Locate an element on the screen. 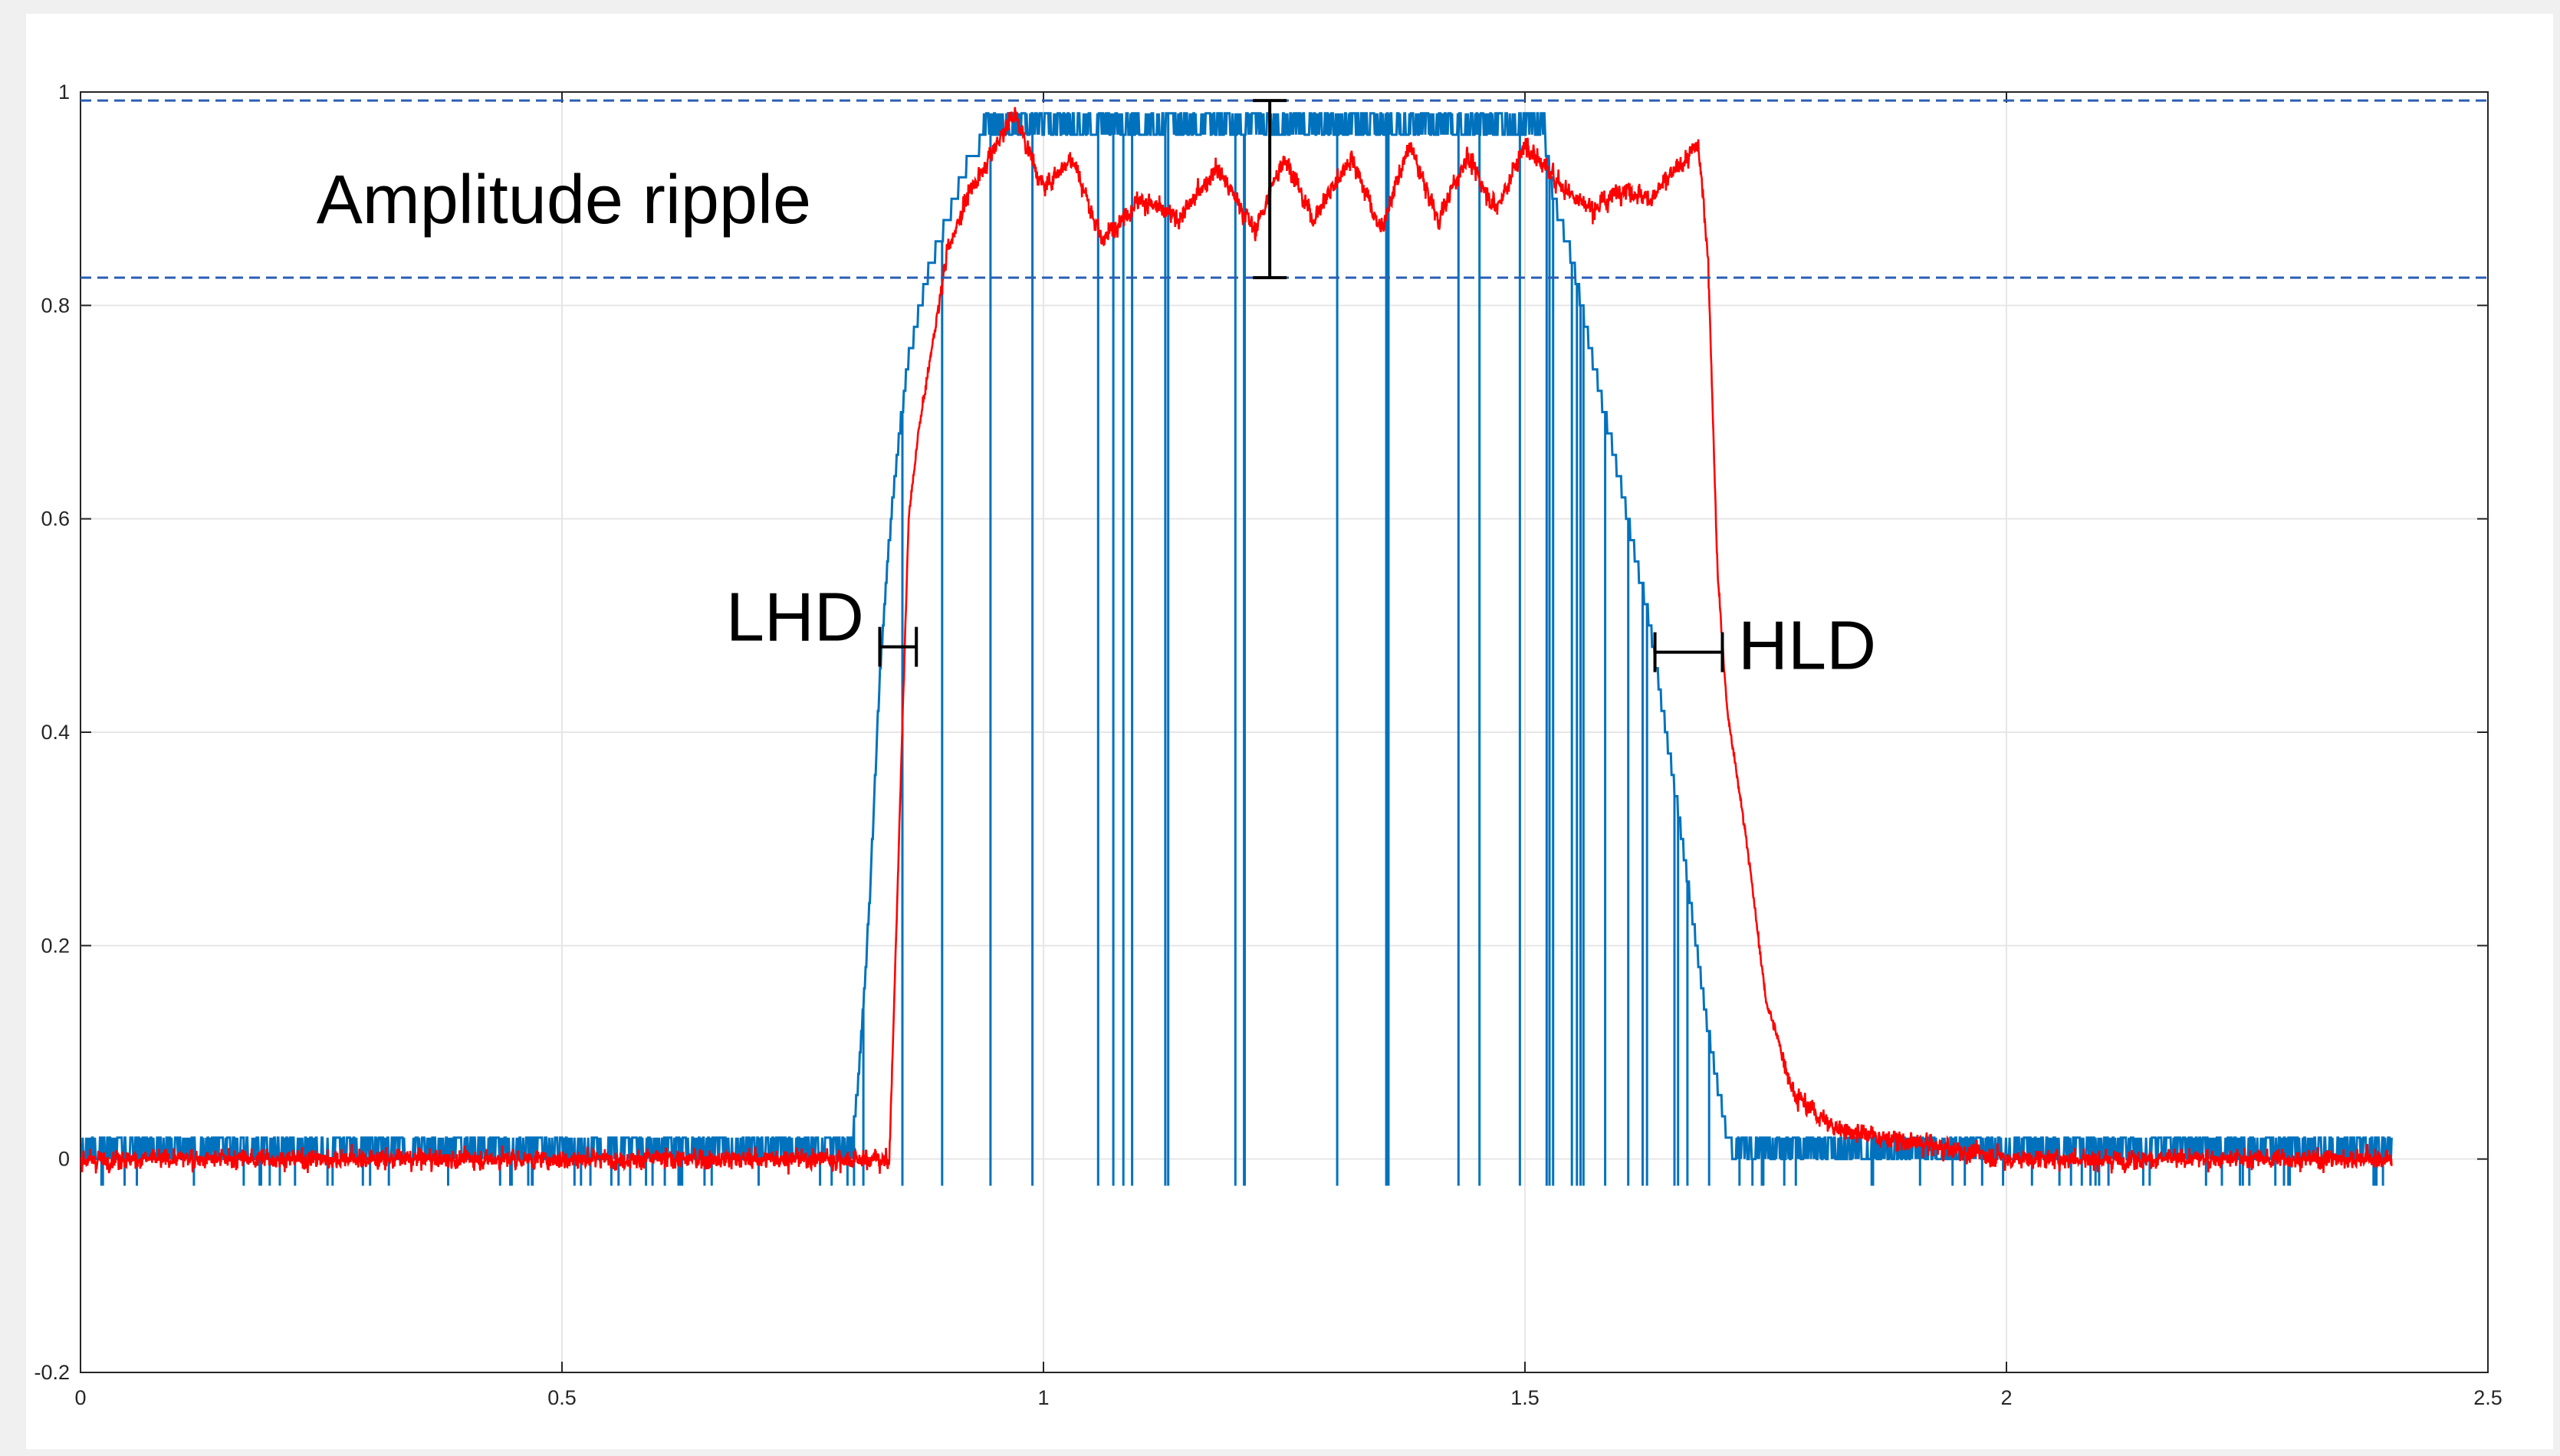 Image resolution: width=2560 pixels, height=1456 pixels. y-tick-label: -0.2 is located at coordinates (52, 1372).